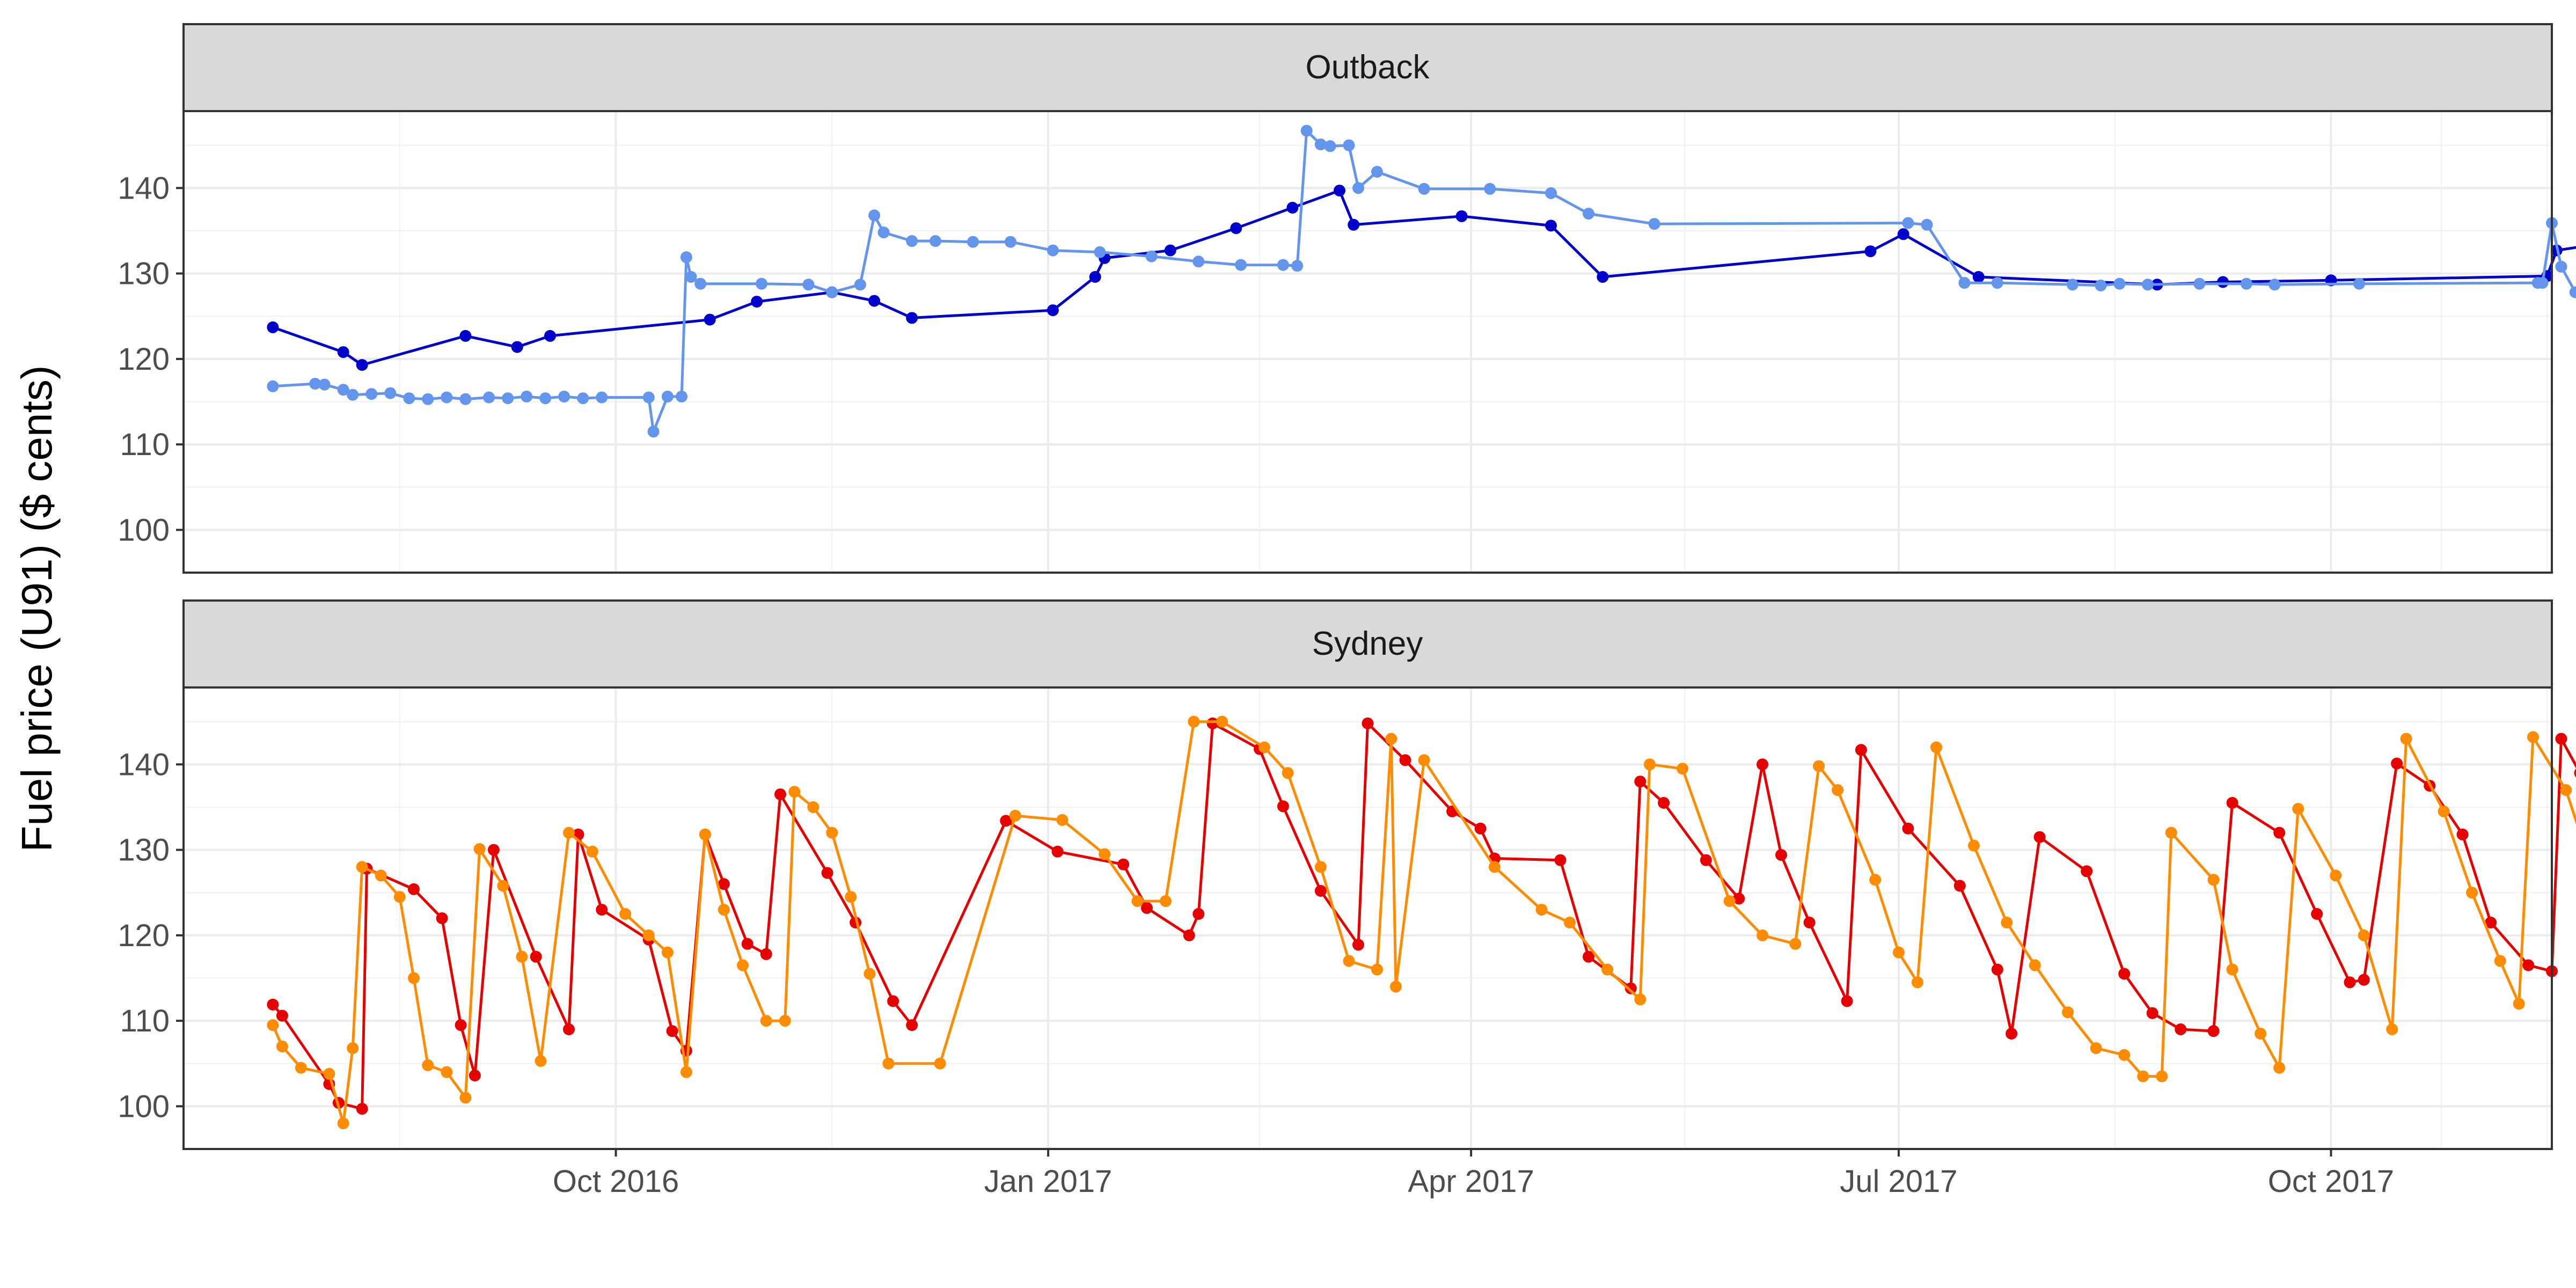  I want to click on y-tick-label: 110, so click(145, 444).